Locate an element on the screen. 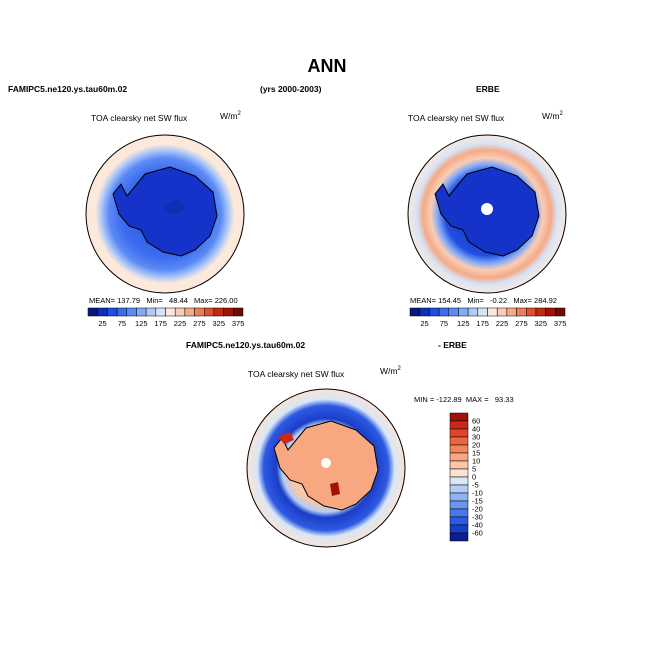 The height and width of the screenshot is (654, 654). obs-units-text: W/m is located at coordinates (551, 116).